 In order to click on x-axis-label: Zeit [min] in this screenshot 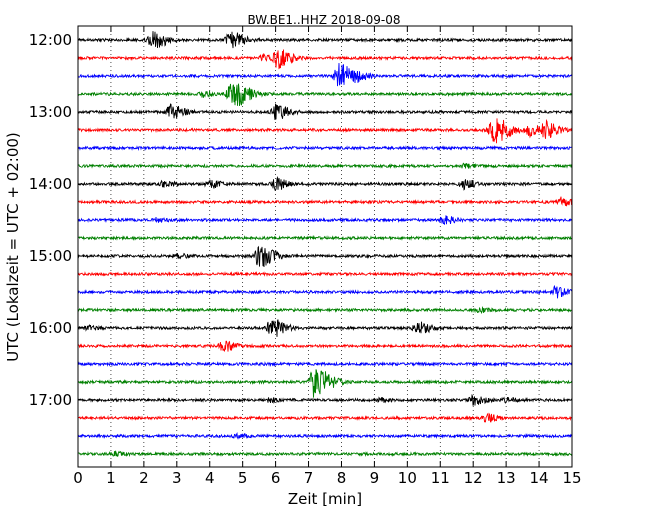, I will do `click(325, 499)`.